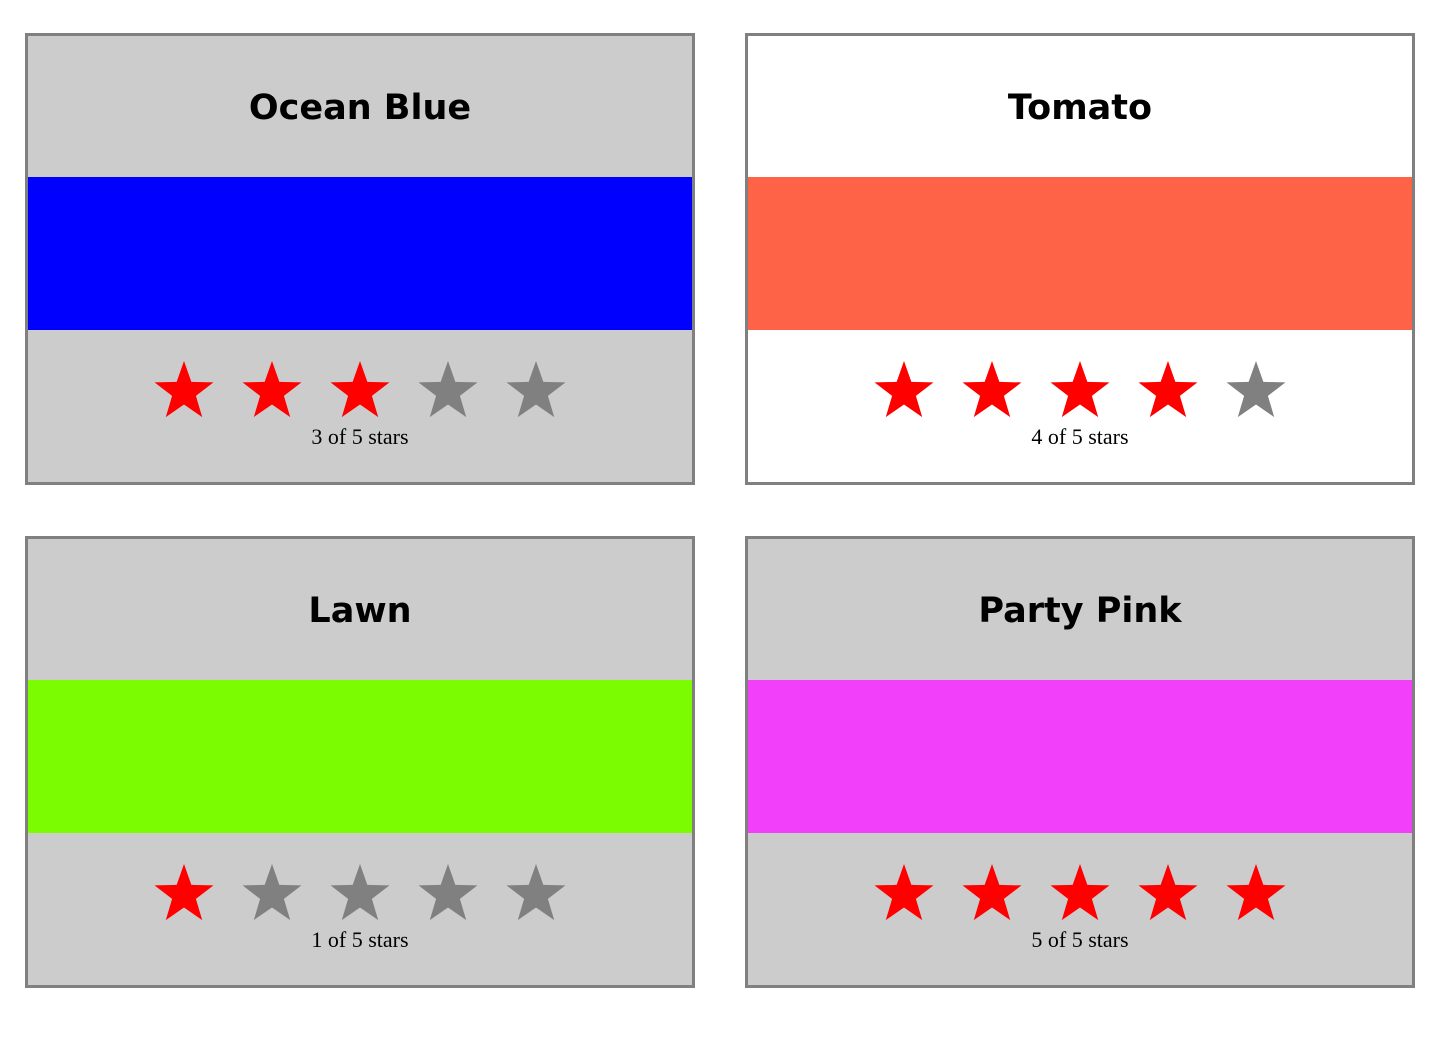 This screenshot has height=1050, width=1440. Describe the element at coordinates (360, 611) in the screenshot. I see `card-title: Lawn` at that location.